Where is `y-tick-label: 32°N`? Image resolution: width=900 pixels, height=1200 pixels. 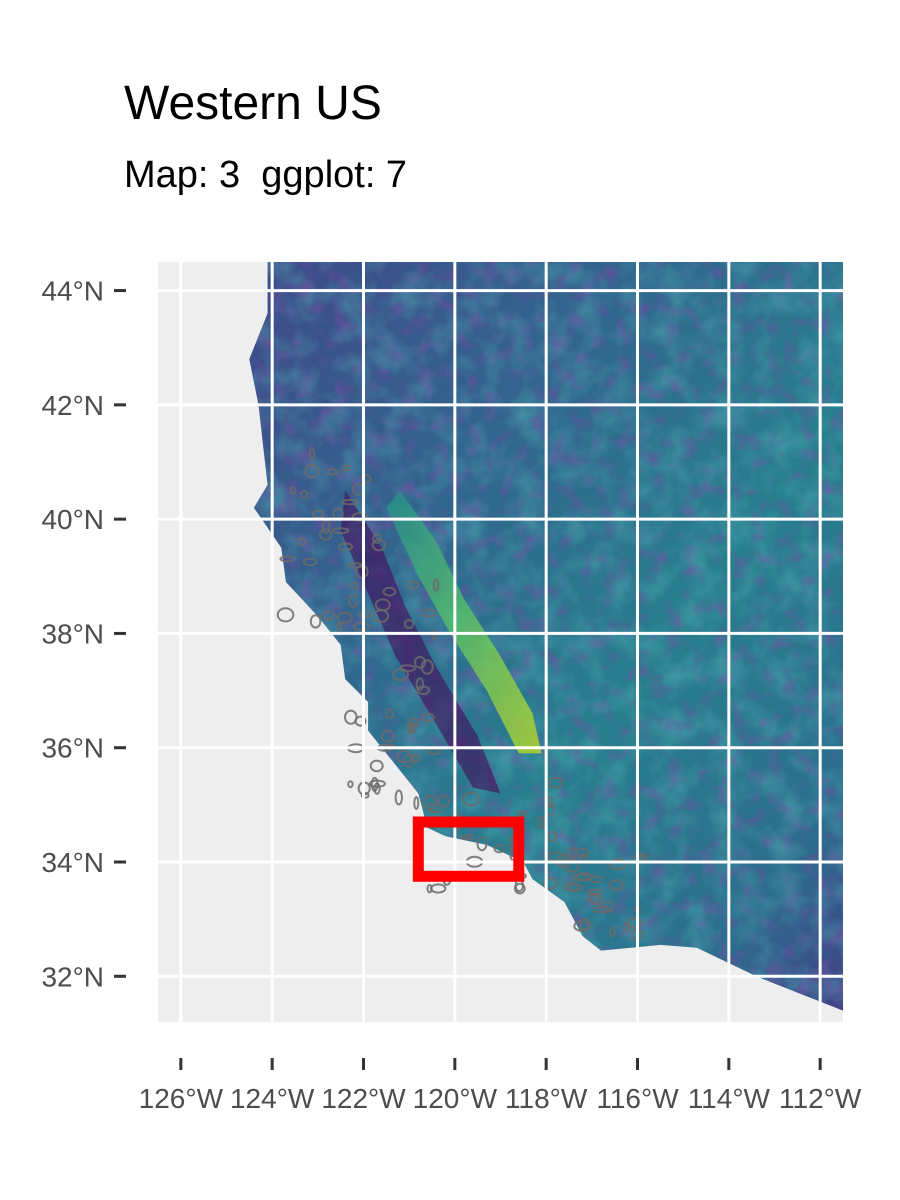
y-tick-label: 32°N is located at coordinates (72, 976).